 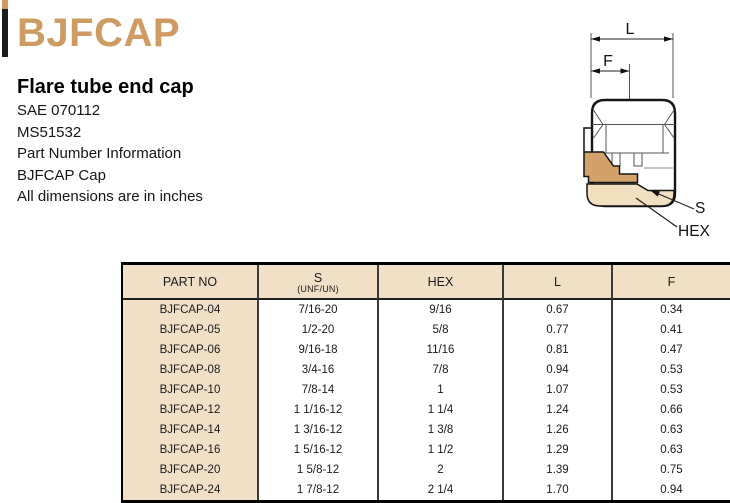 I want to click on f-cell: 0.94, so click(x=670, y=490).